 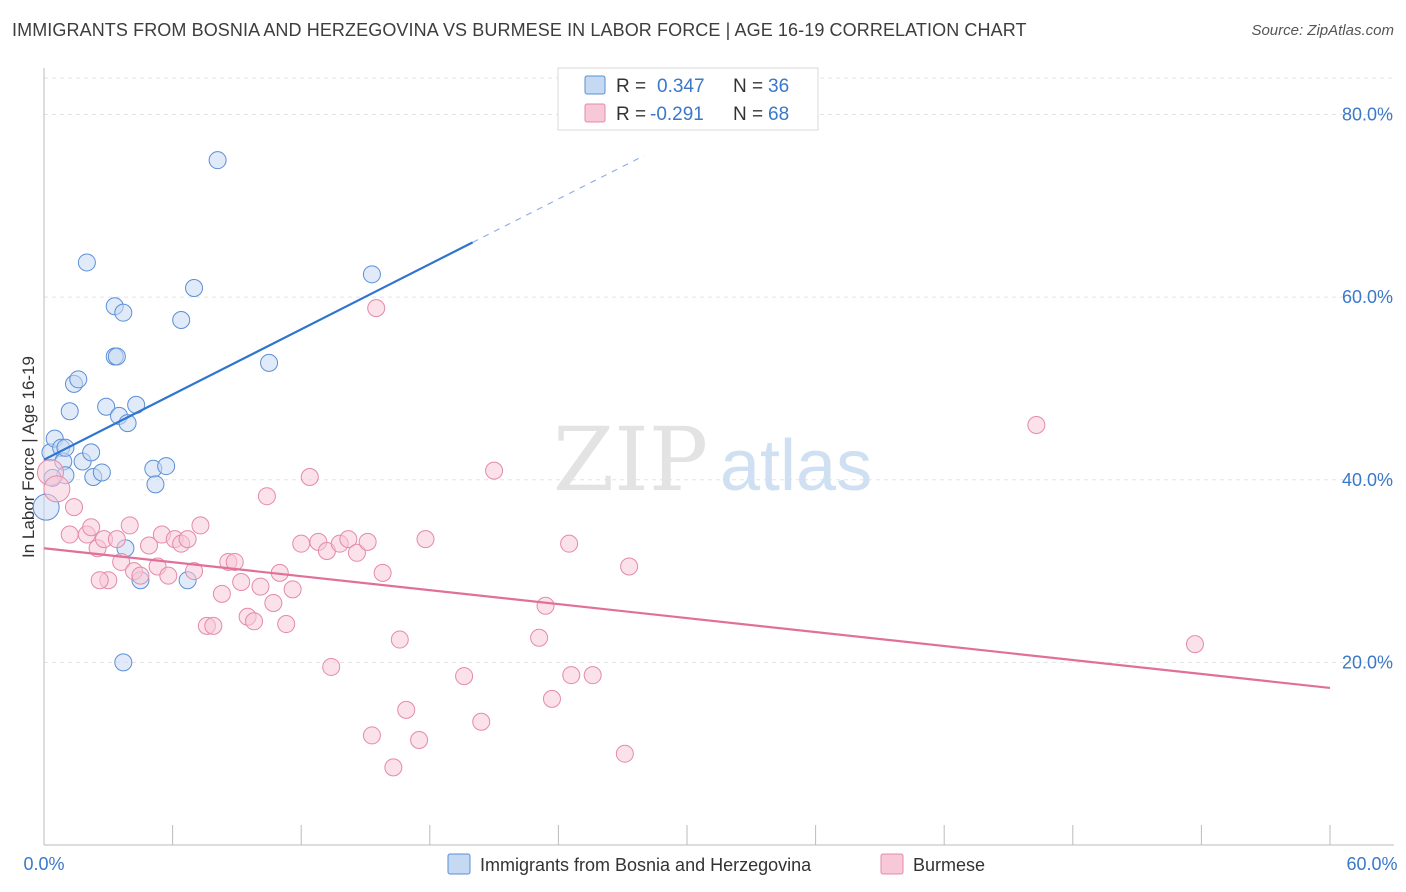 I want to click on trend-line-bosnia-extension, so click(x=558, y=199).